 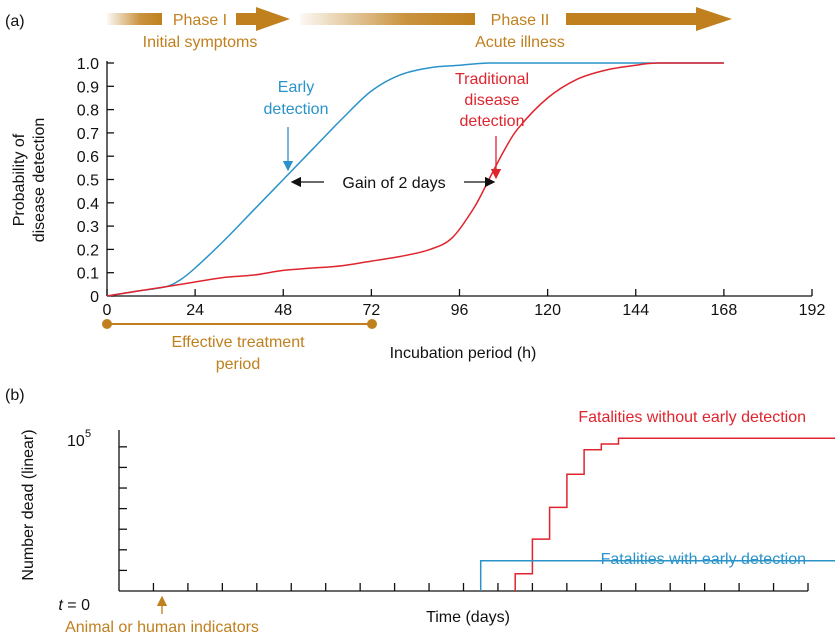 What do you see at coordinates (296, 87) in the screenshot?
I see `early-detection-label-line-1: Early` at bounding box center [296, 87].